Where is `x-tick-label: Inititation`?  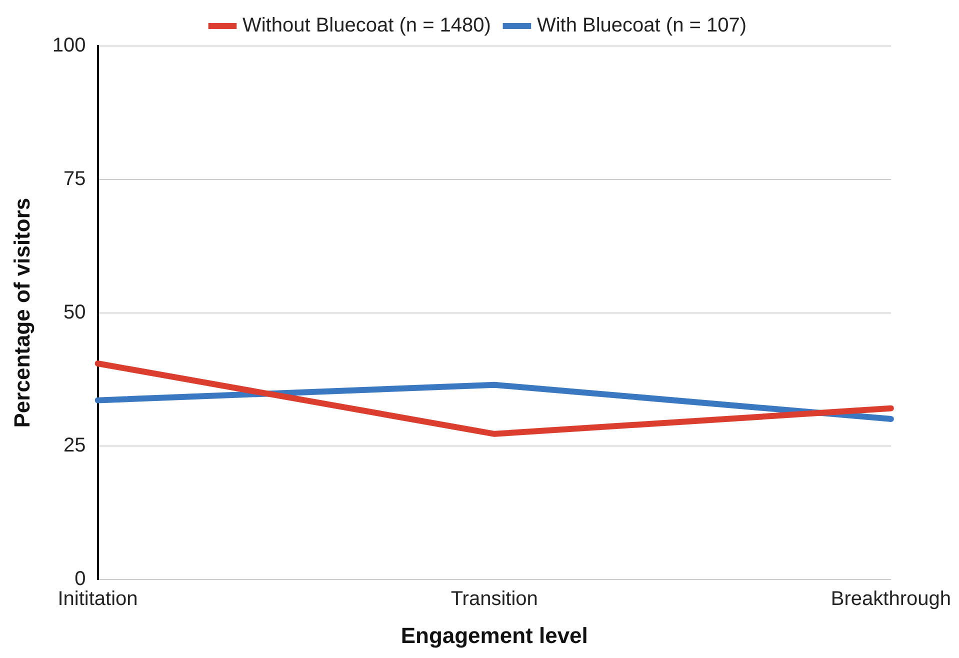
x-tick-label: Inititation is located at coordinates (98, 599).